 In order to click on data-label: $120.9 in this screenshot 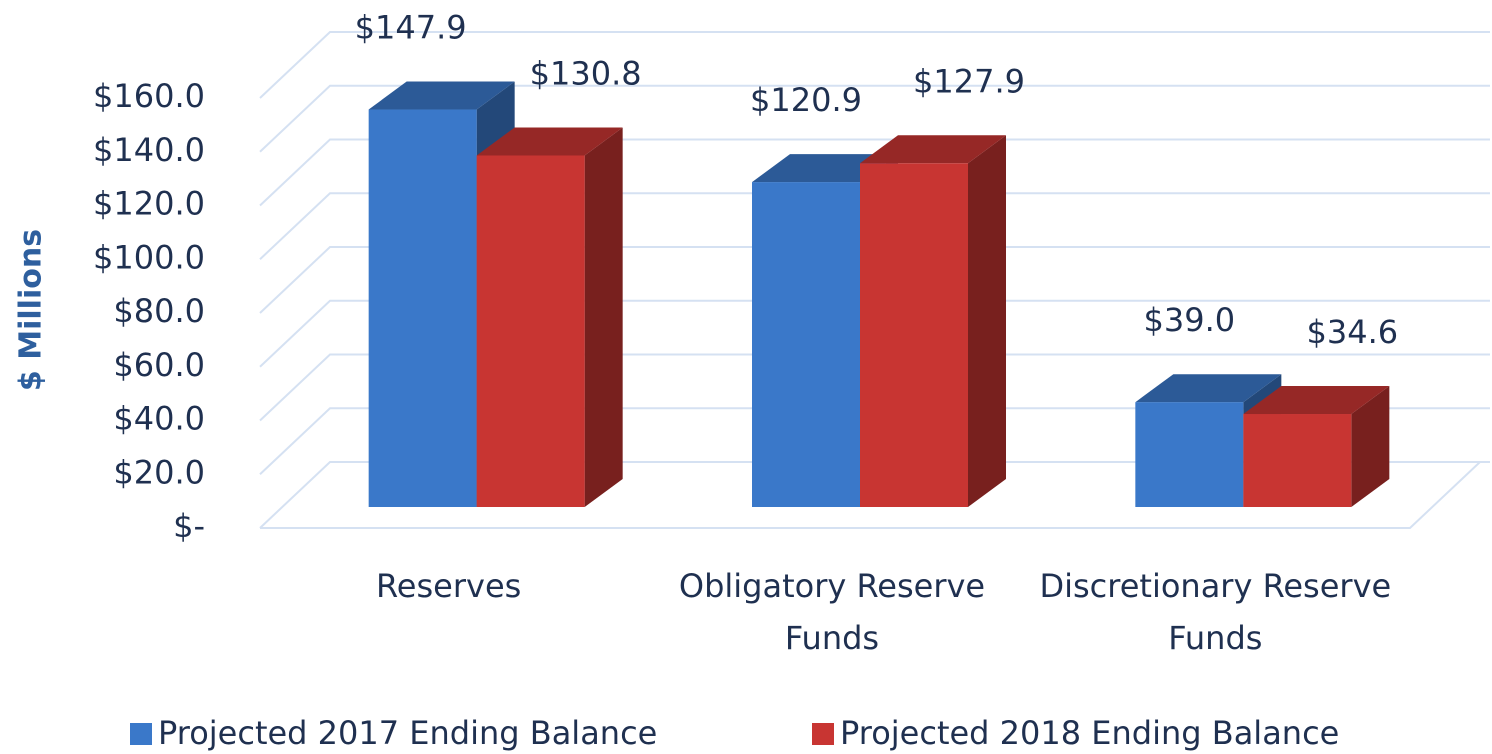, I will do `click(806, 100)`.